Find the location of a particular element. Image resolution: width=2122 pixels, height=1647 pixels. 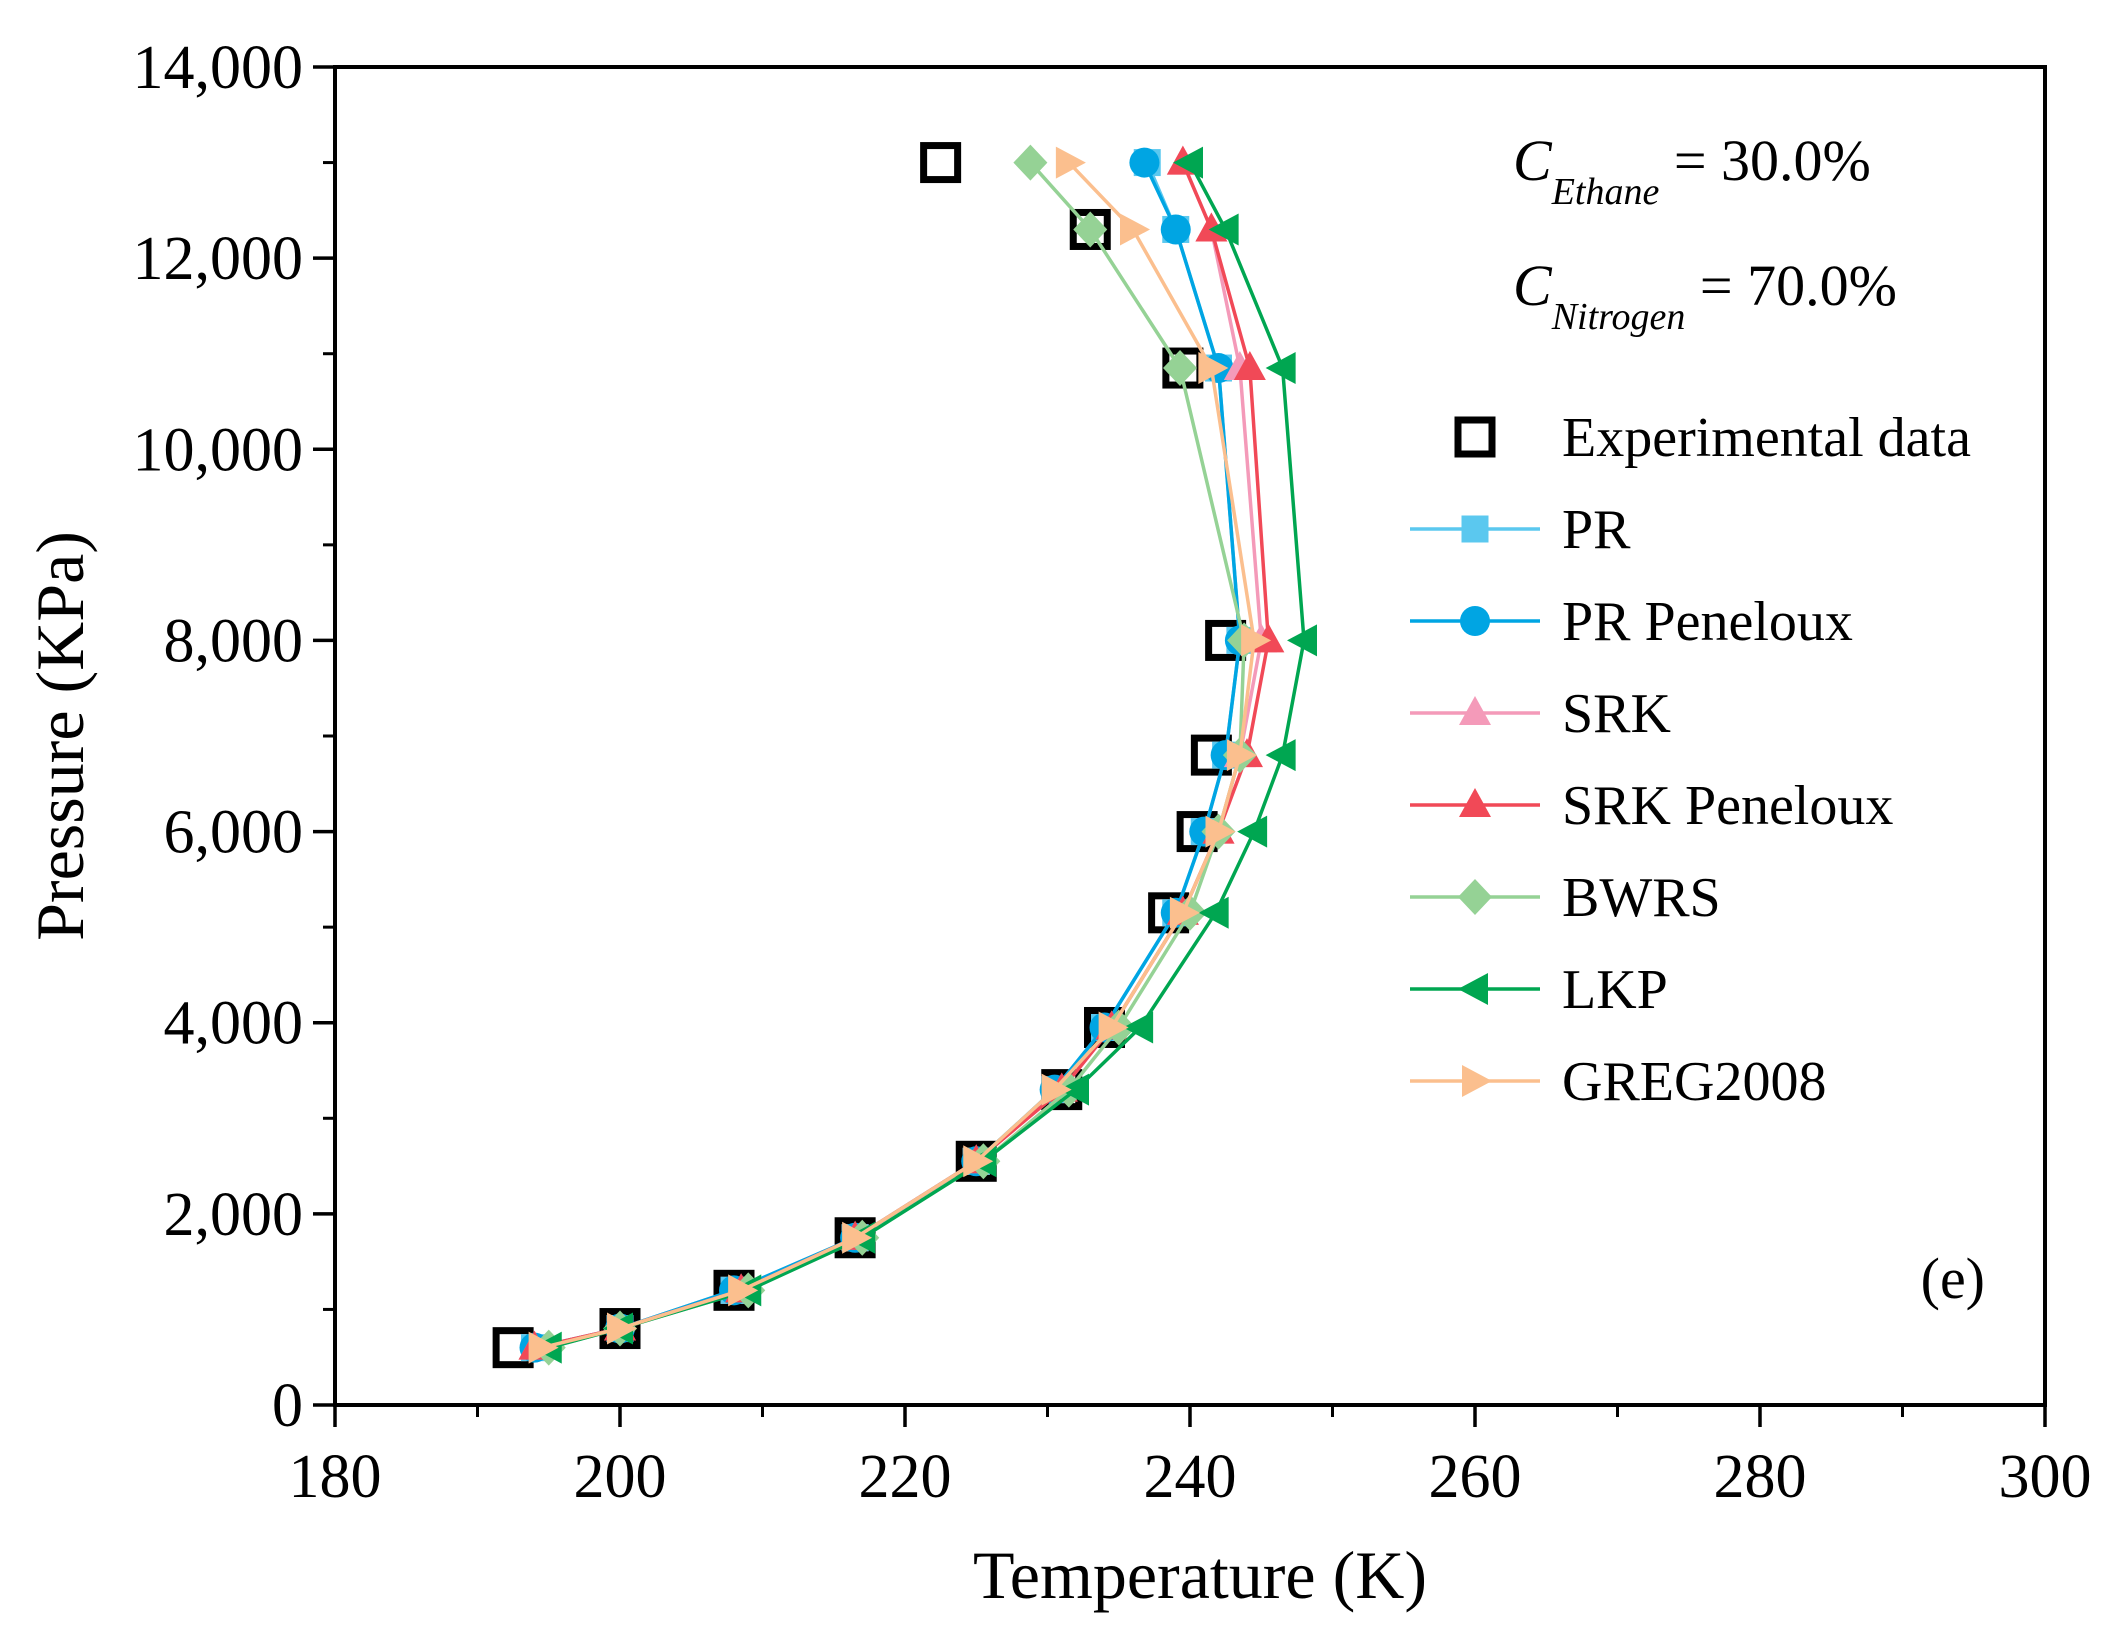

legend-item-bwrs: BWRS is located at coordinates (1565, 898).